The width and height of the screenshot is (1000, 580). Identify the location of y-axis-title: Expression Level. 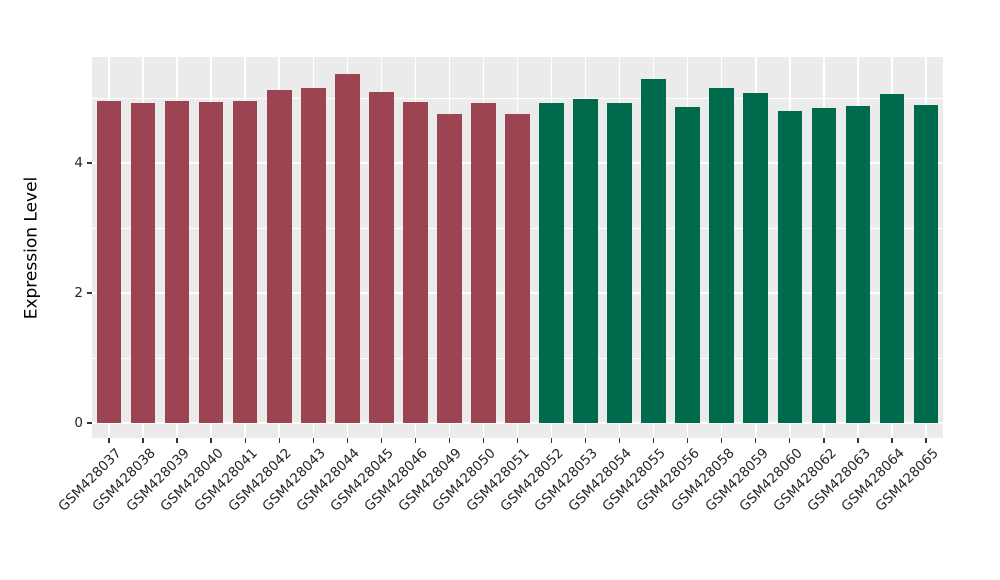
(31, 247).